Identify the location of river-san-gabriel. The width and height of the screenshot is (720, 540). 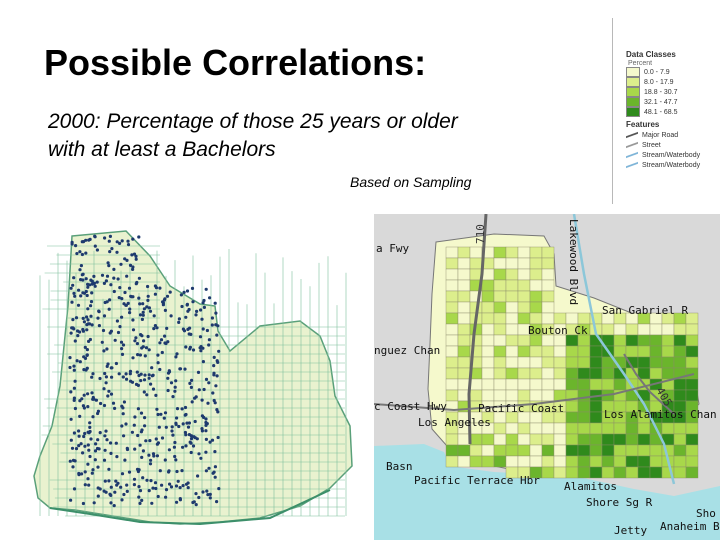
(624, 349).